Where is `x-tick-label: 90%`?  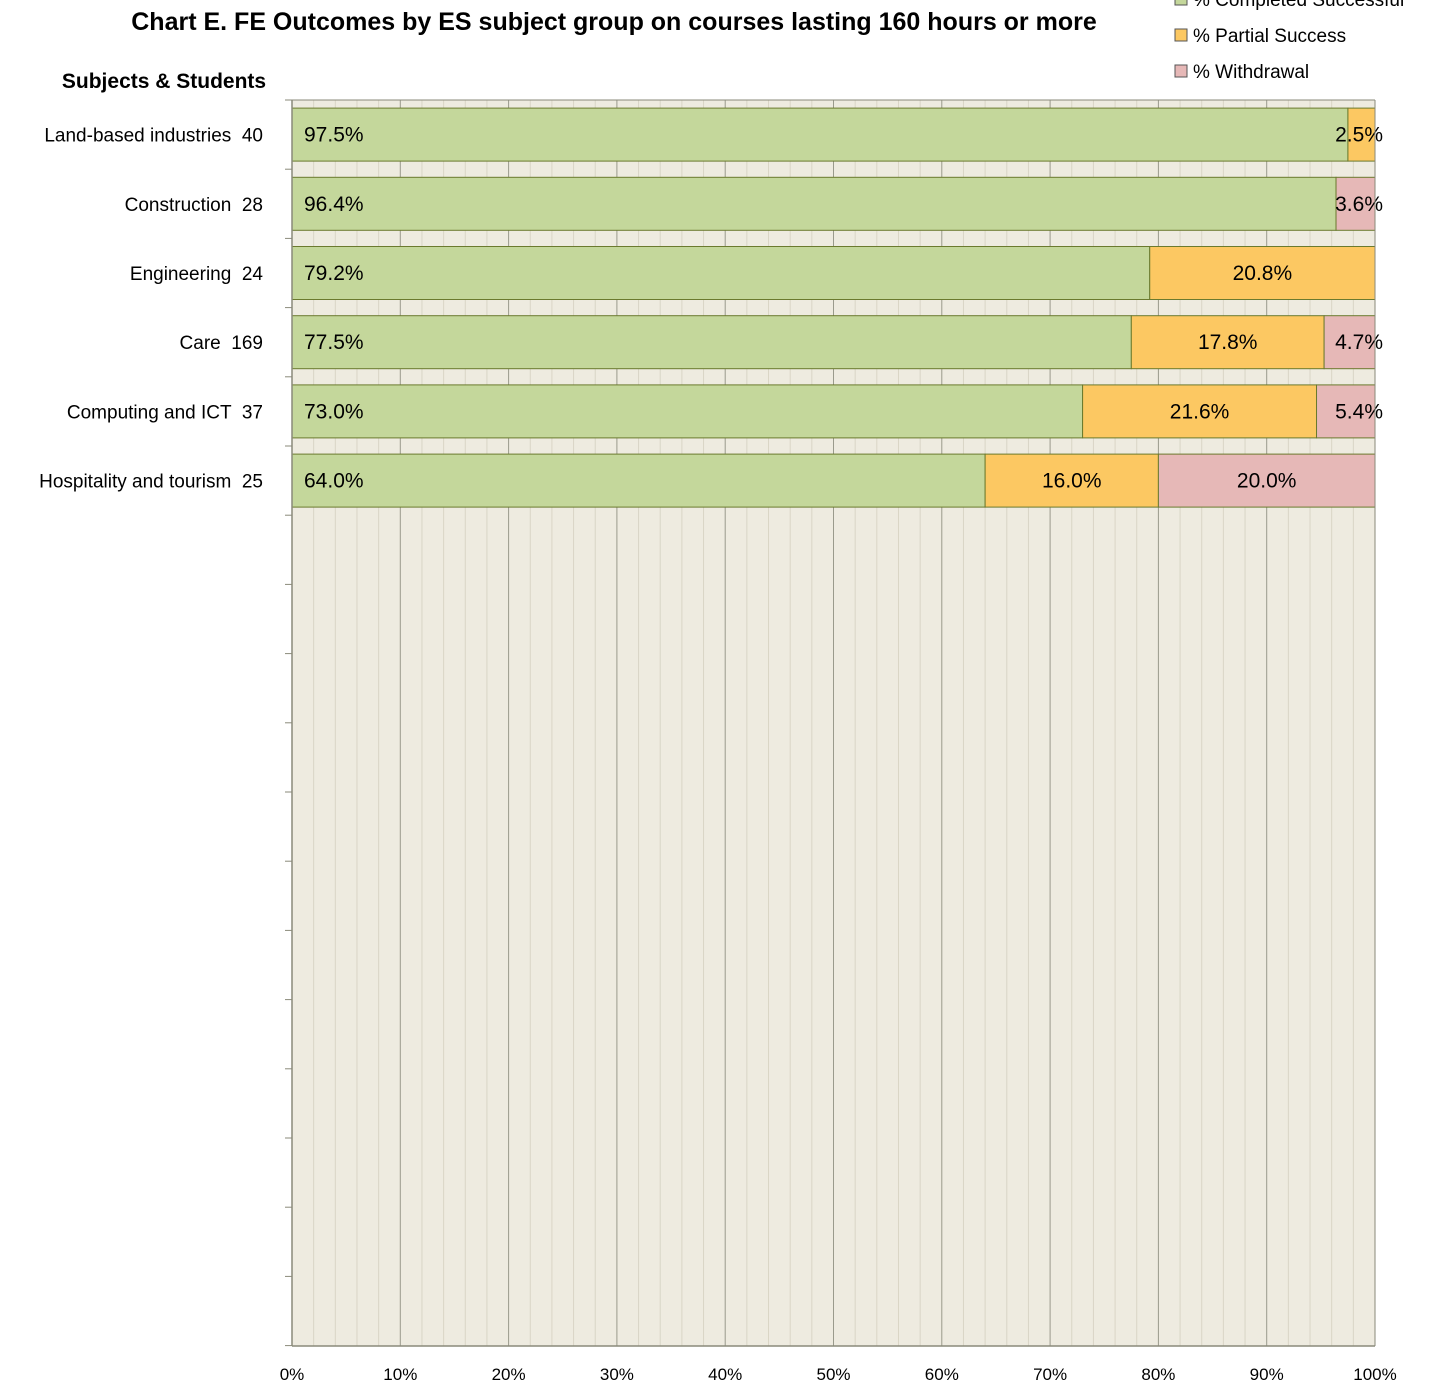
x-tick-label: 90% is located at coordinates (1267, 1374).